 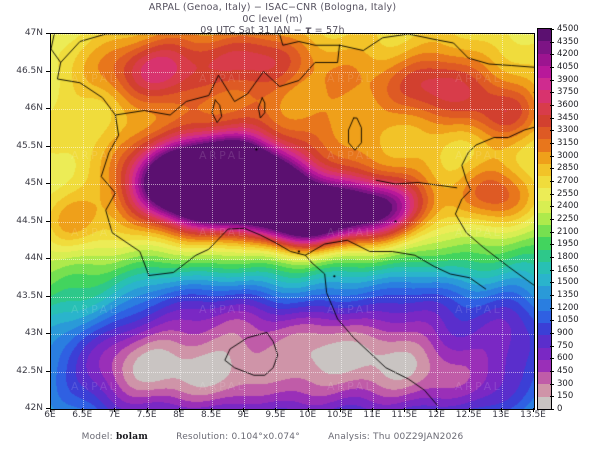 What do you see at coordinates (568, 168) in the screenshot?
I see `colorbar-tick-label: 2850` at bounding box center [568, 168].